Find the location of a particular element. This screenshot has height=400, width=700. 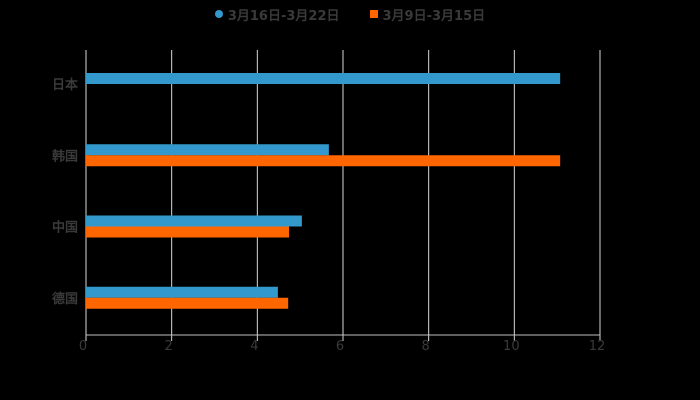

legend-marker-circle-icon is located at coordinates (218, 14).